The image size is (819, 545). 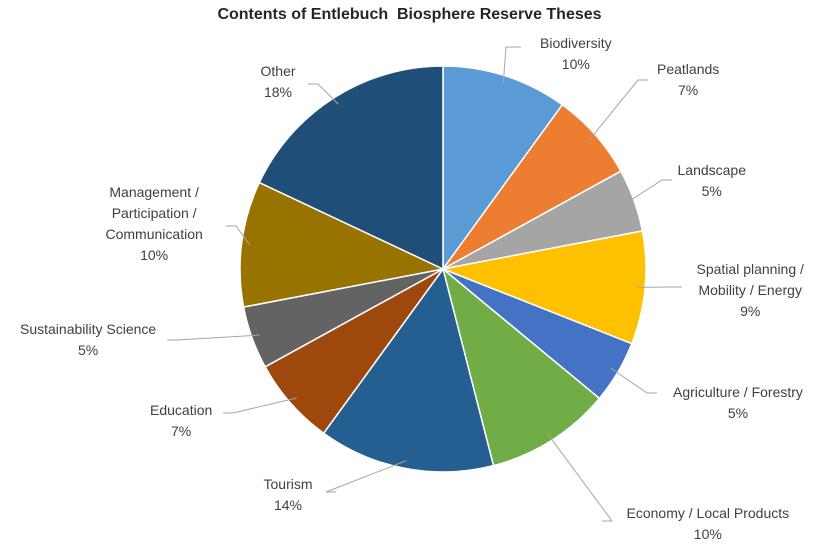 What do you see at coordinates (154, 213) in the screenshot?
I see `slice-label-name: Participation /` at bounding box center [154, 213].